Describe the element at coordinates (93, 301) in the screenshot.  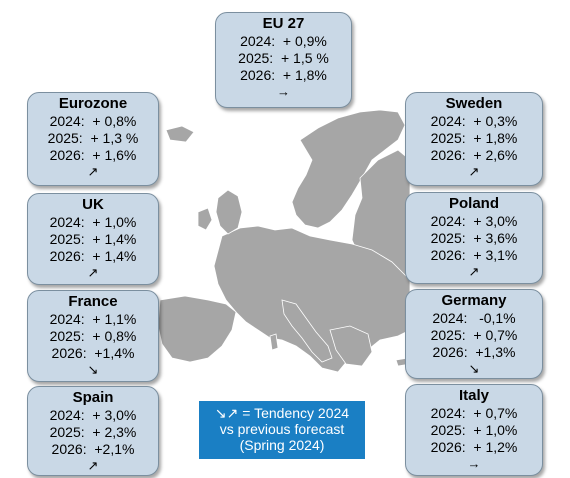
I see `france-title: France` at that location.